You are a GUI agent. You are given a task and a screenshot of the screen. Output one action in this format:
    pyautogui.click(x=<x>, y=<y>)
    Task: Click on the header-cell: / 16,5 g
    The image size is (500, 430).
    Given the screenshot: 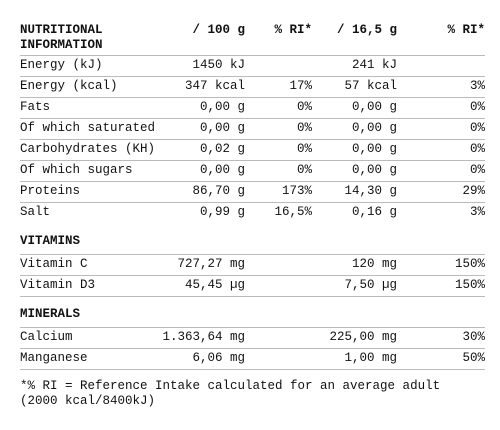 What is the action you would take?
    pyautogui.click(x=366, y=30)
    